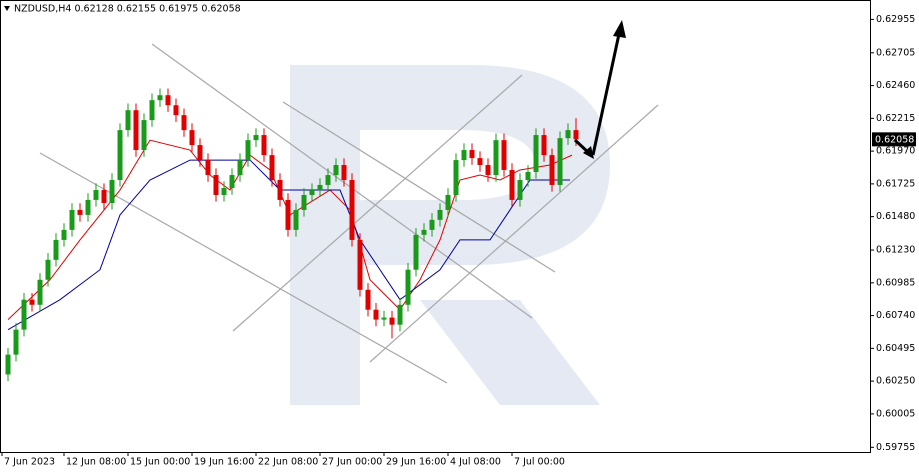  I want to click on watermark-logo, so click(510, 352).